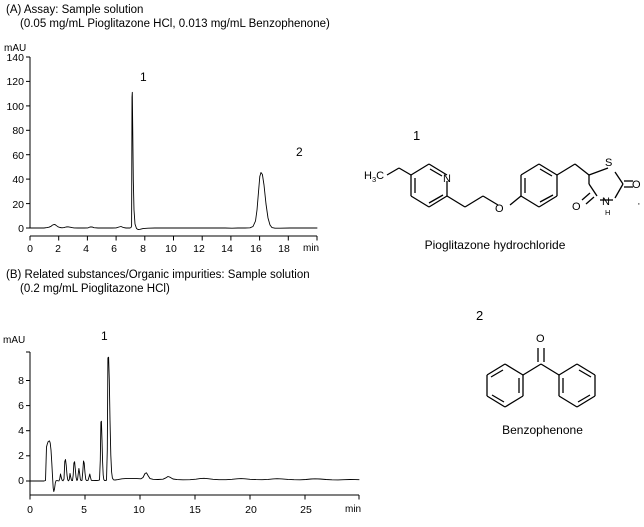  Describe the element at coordinates (311, 248) in the screenshot. I see `panel-a-x-axis-unit: min` at that location.